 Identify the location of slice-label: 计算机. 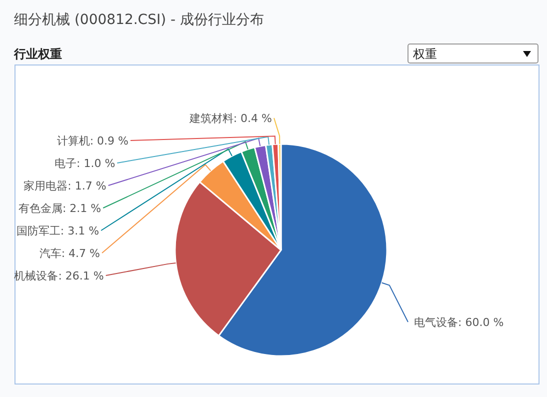
(73, 141).